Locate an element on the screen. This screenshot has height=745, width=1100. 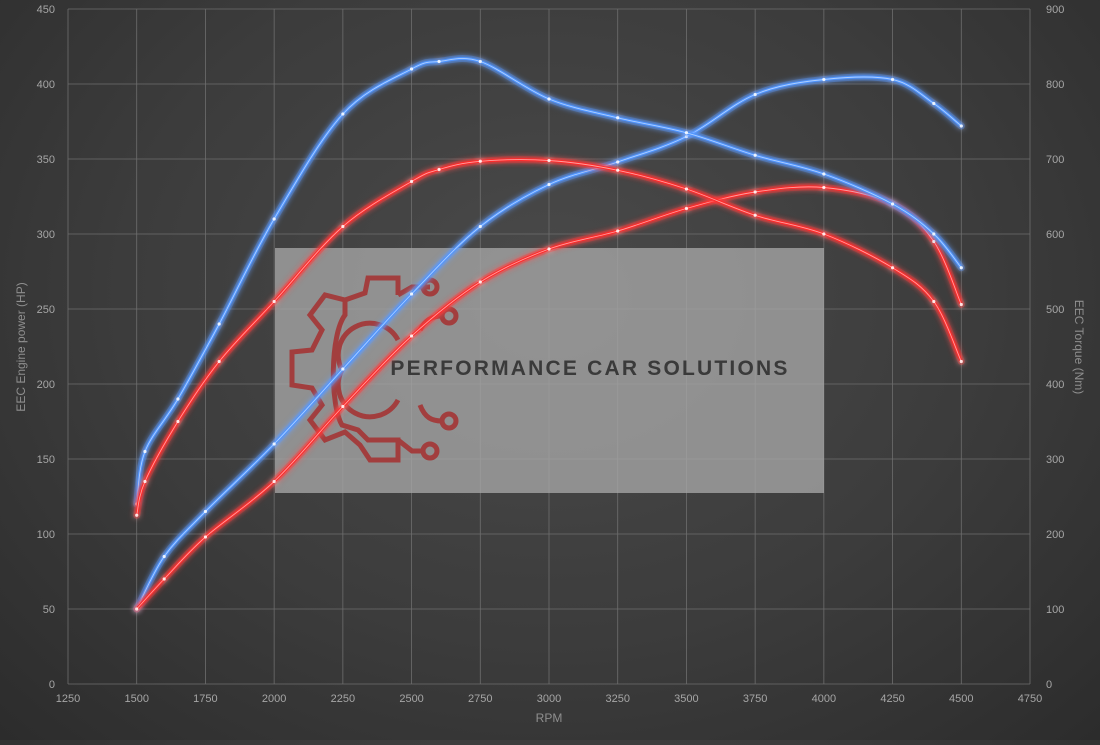
y-left-tick-label: 350 is located at coordinates (46, 160).